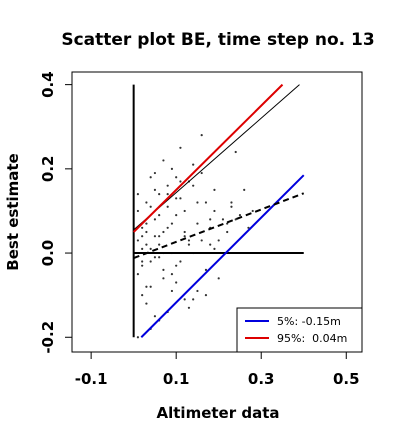 The image size is (400, 444). What do you see at coordinates (299, 330) in the screenshot?
I see `legend-box` at bounding box center [299, 330].